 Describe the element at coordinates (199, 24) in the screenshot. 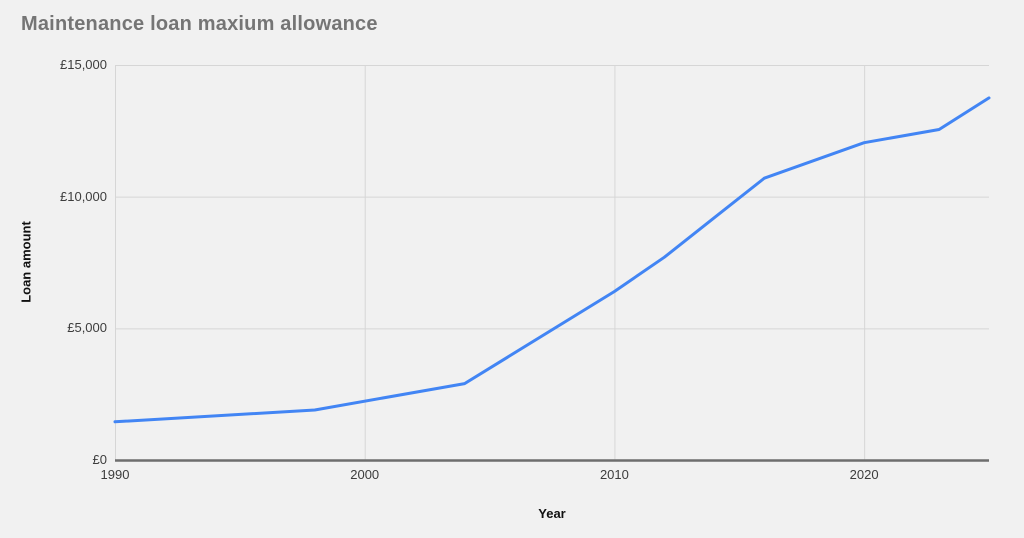

I see `chart-title: Maintenance loan maxium allowance` at that location.